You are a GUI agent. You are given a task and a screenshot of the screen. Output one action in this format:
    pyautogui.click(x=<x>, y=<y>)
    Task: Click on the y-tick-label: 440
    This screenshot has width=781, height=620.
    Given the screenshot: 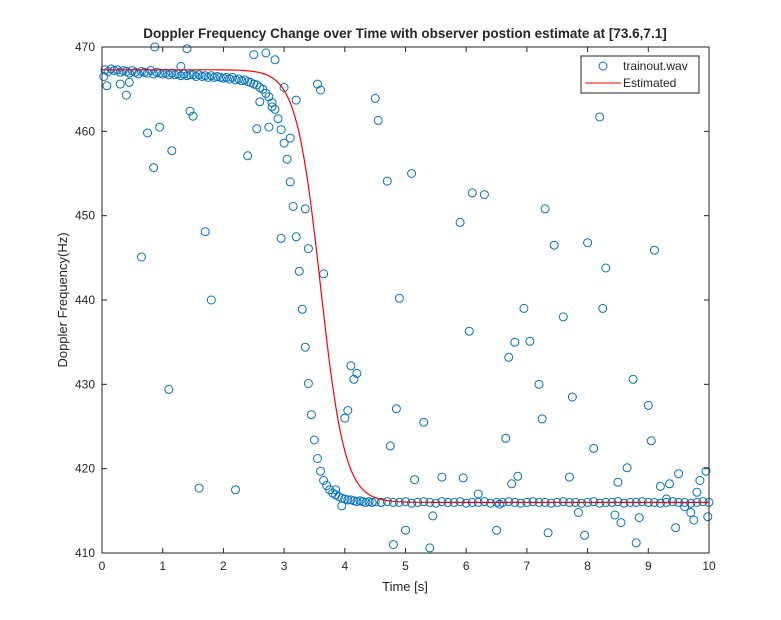 What is the action you would take?
    pyautogui.click(x=85, y=300)
    